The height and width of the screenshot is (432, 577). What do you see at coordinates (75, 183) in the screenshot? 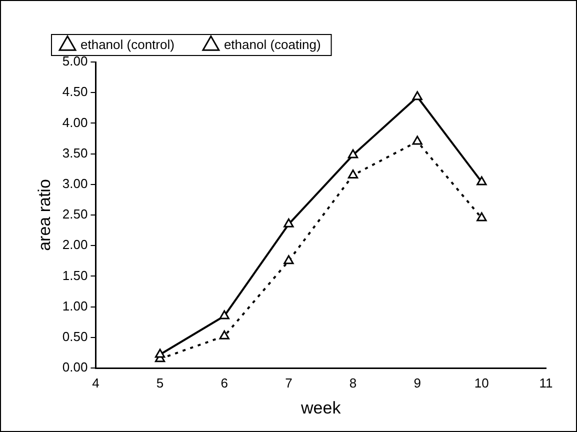
I see `y-tick-label: 3.00` at bounding box center [75, 183].